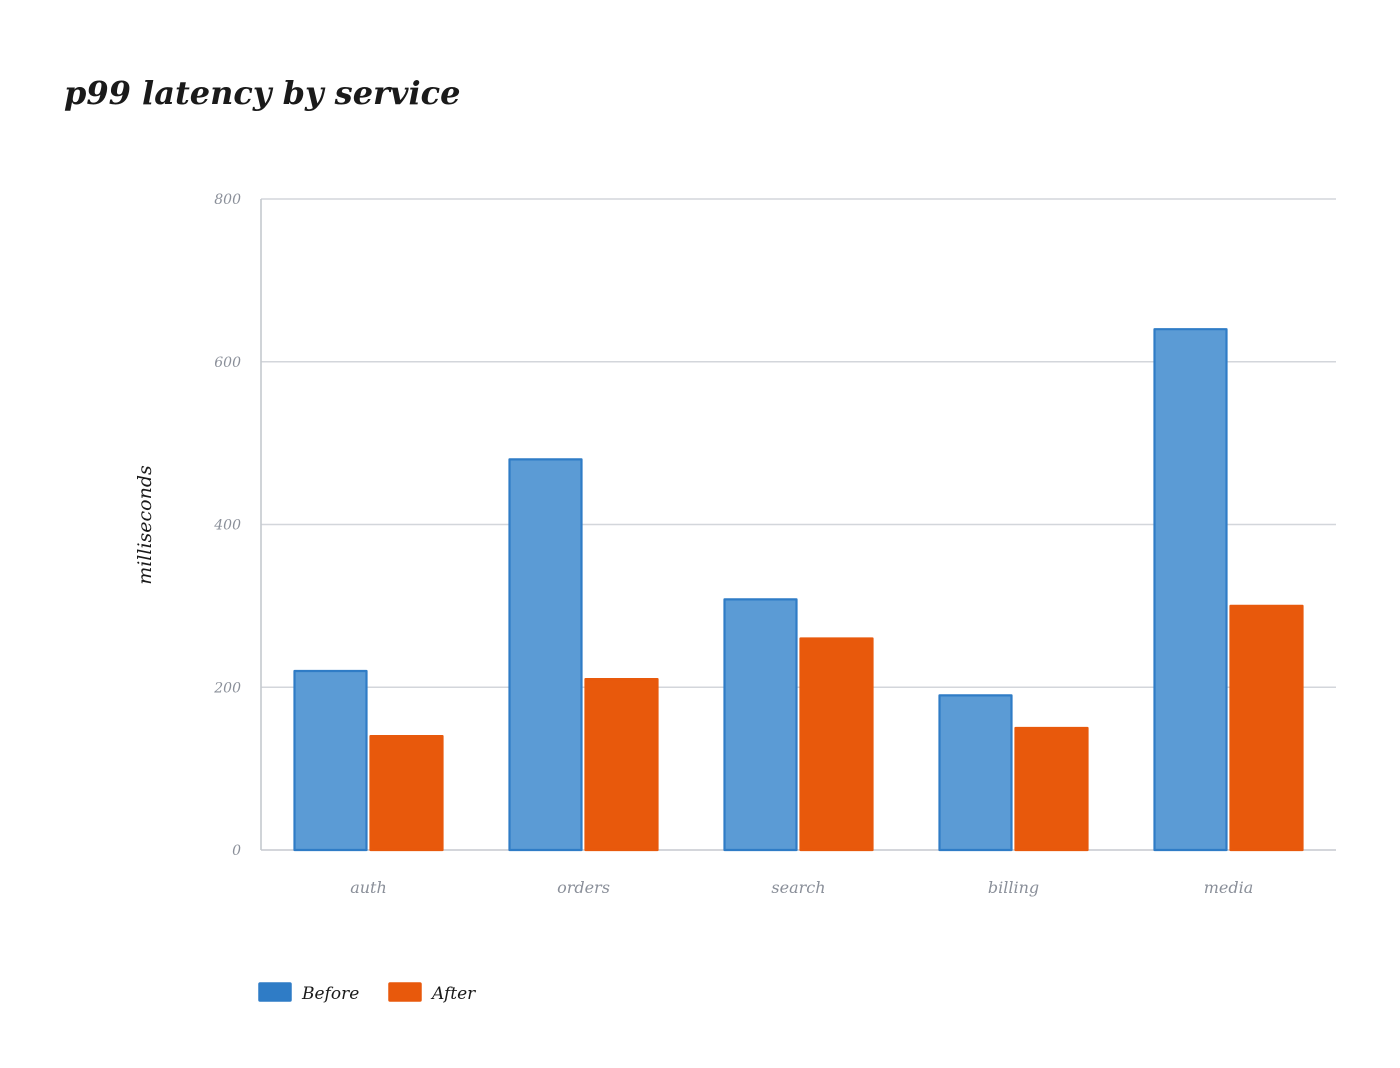 Image resolution: width=1400 pixels, height=1068 pixels. I want to click on x-tick-label: orders, so click(583, 887).